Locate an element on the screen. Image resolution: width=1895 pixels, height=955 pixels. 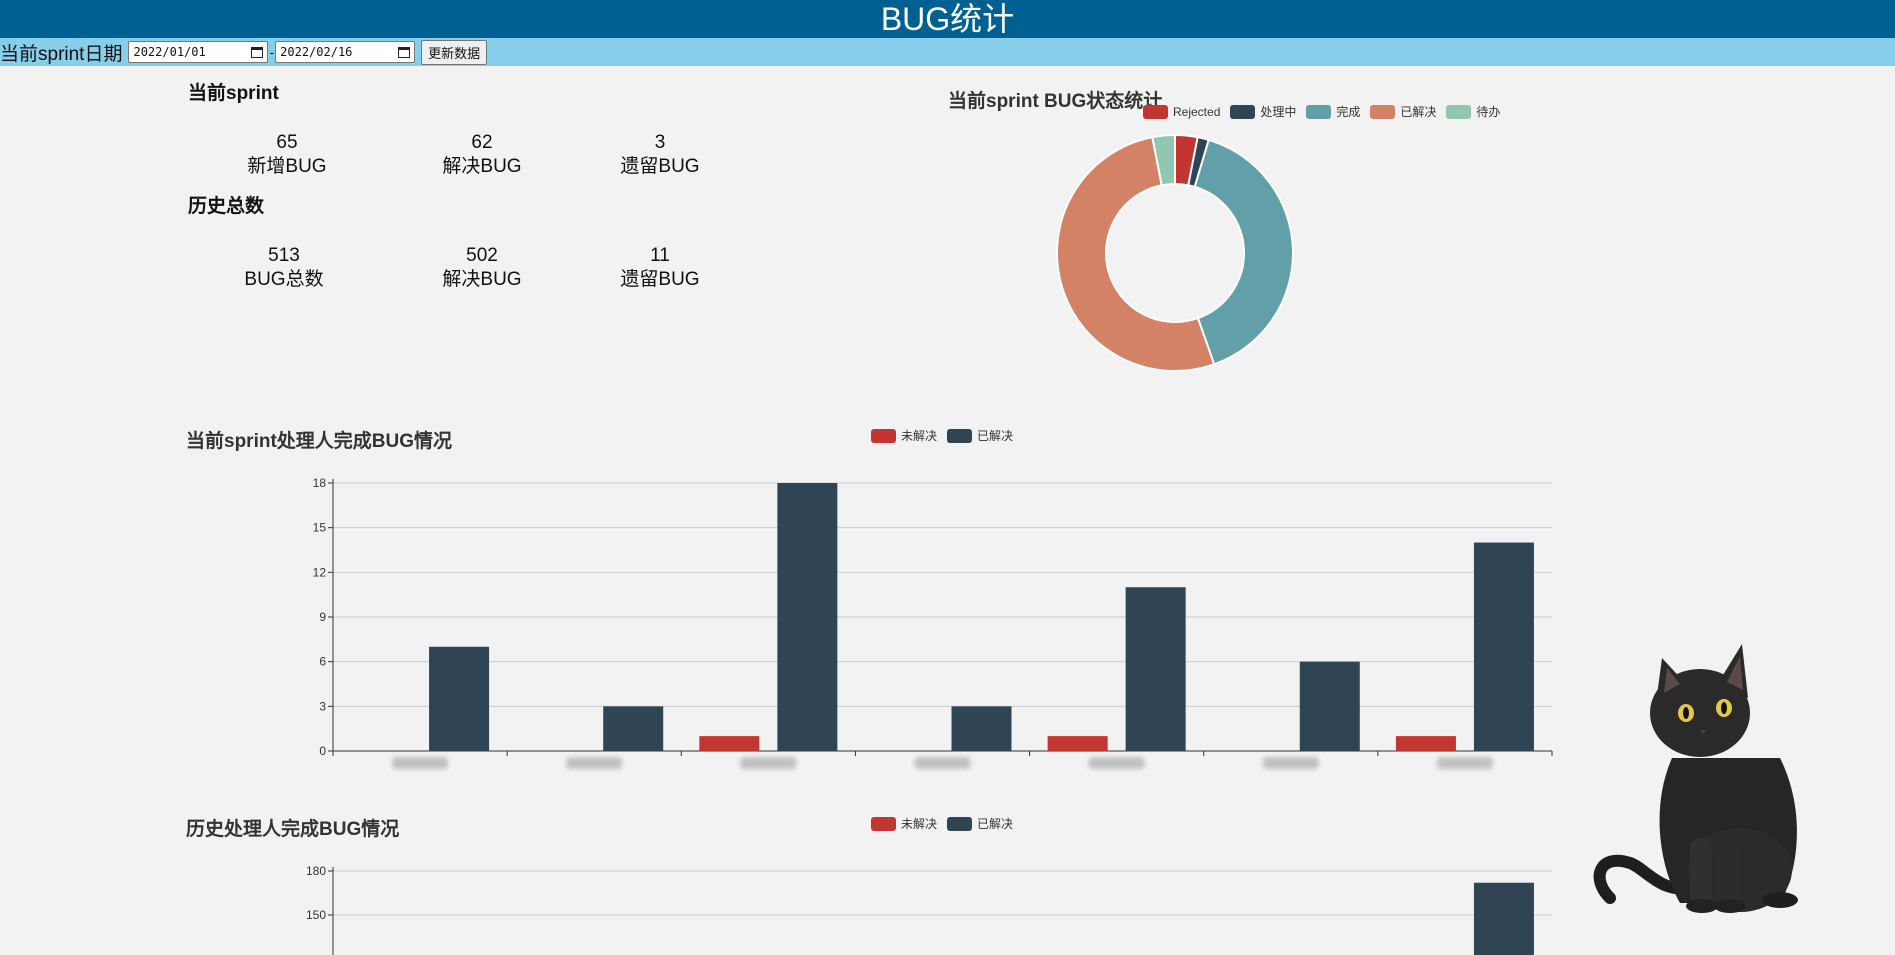
end-date-value: 2022/02/16 is located at coordinates (316, 52).